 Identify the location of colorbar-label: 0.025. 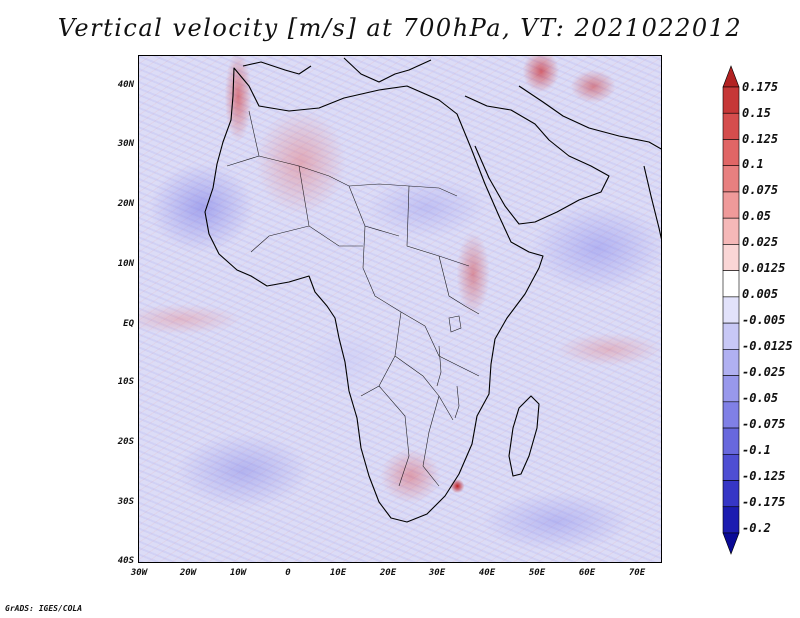
(760, 242).